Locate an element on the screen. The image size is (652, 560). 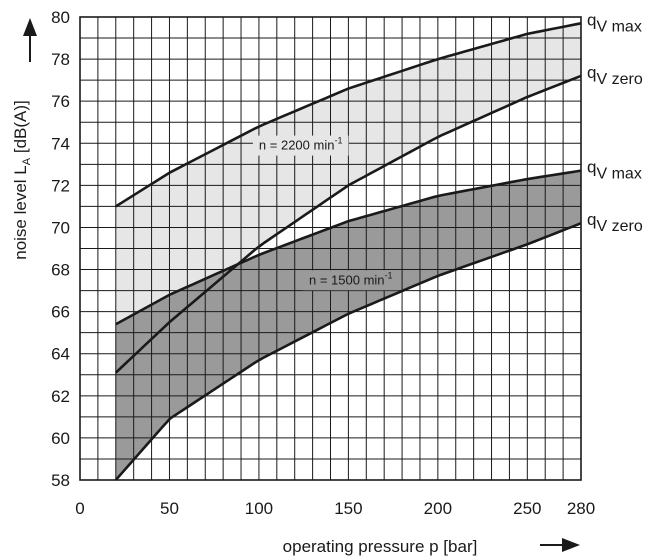
y-axis-label-subscript: A is located at coordinates (27, 161).